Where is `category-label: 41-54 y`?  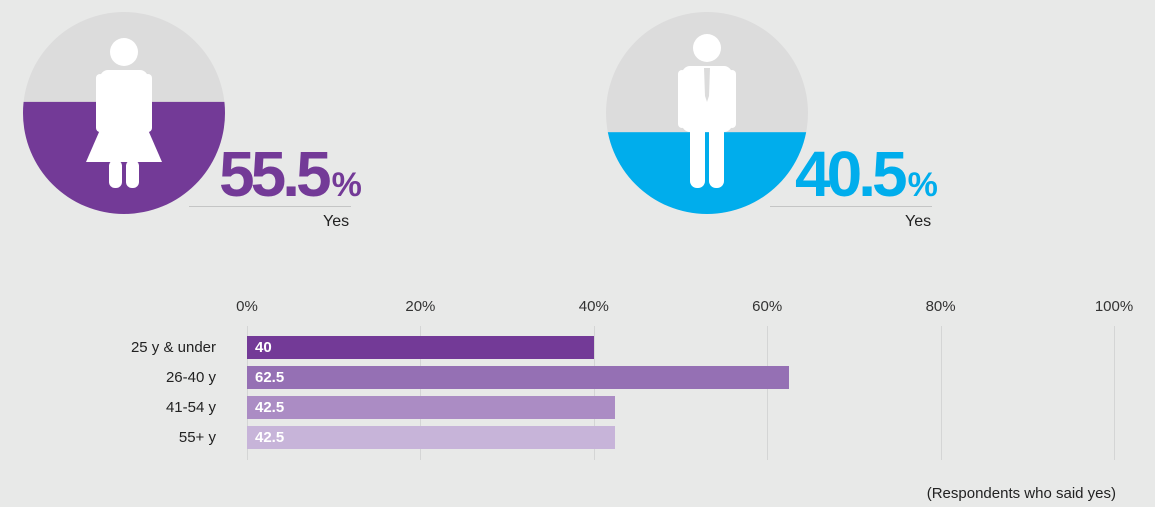 category-label: 41-54 y is located at coordinates (190, 407).